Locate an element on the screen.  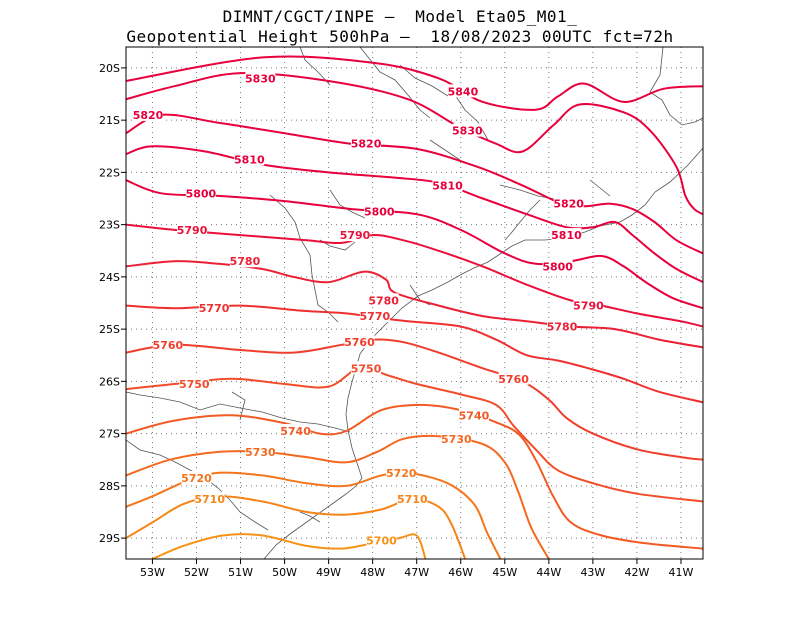
x-tick-label: 53W is located at coordinates (152, 572).